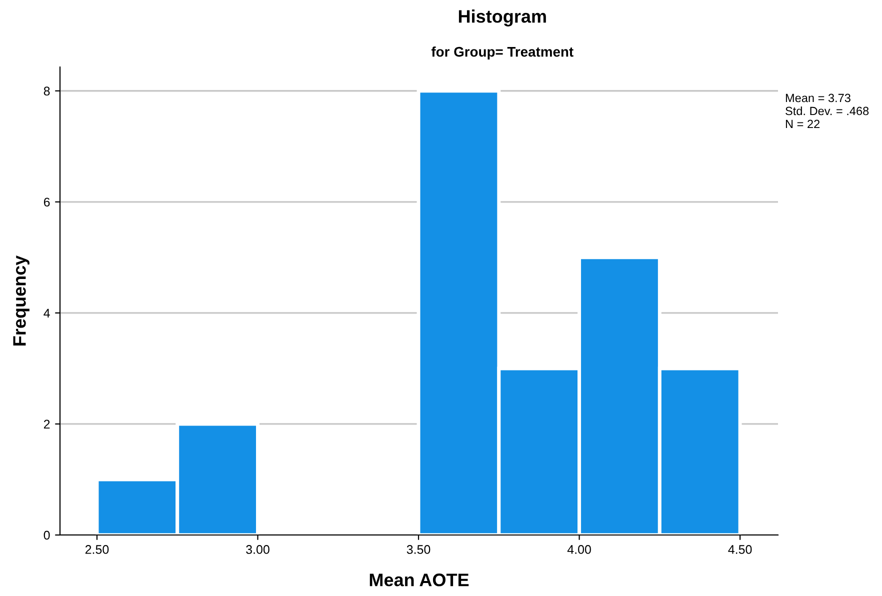 This screenshot has height=596, width=882. Describe the element at coordinates (47, 202) in the screenshot. I see `y-tick-label: 6` at that location.